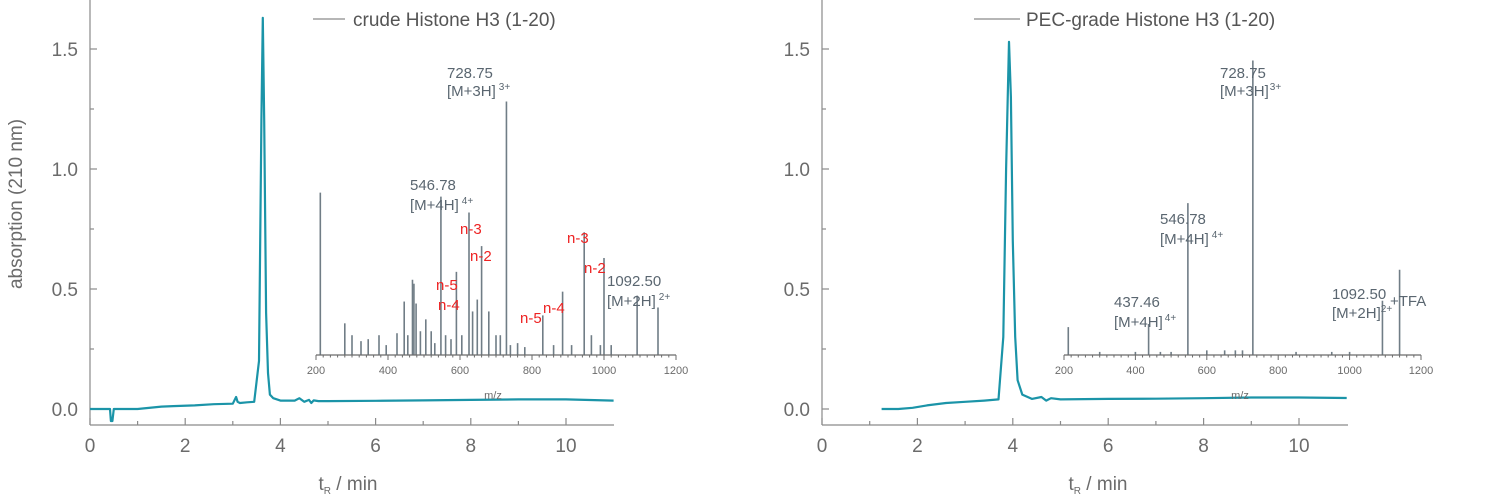 Image resolution: width=1498 pixels, height=500 pixels. Describe the element at coordinates (348, 485) in the screenshot. I see `left-x-axis-title: tR / min` at that location.